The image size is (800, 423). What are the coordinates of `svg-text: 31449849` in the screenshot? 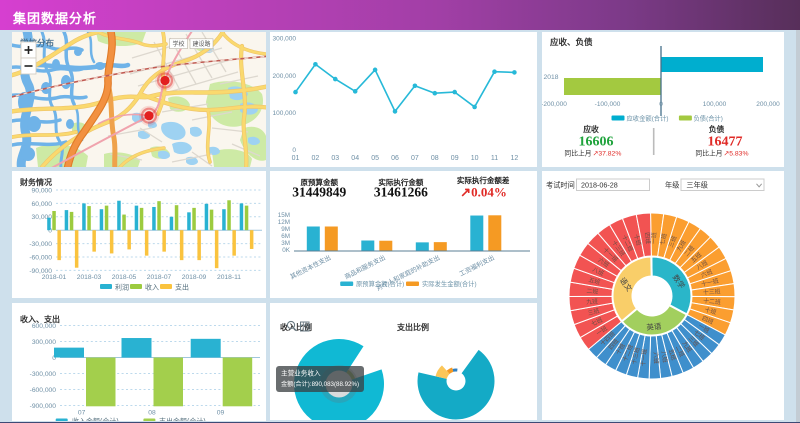 It's located at (319, 192).